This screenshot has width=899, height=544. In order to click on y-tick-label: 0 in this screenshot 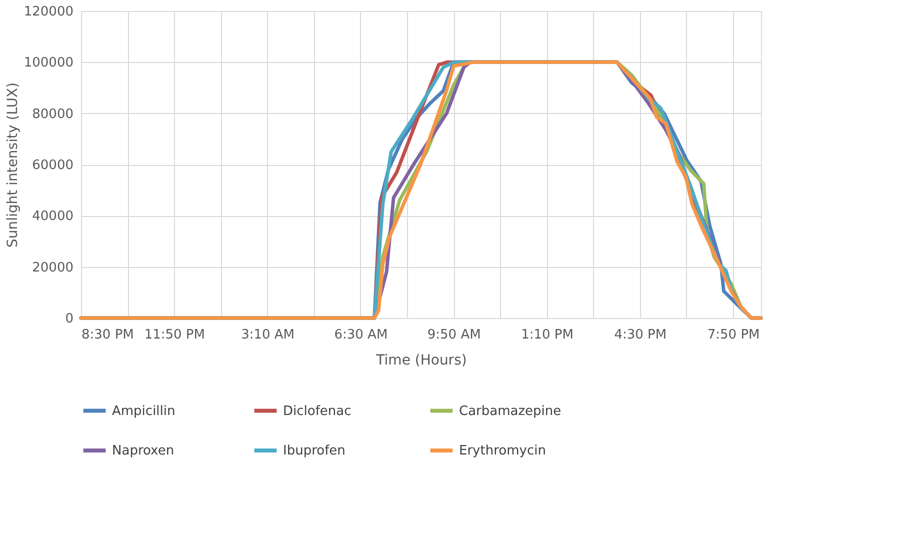, I will do `click(69, 319)`.